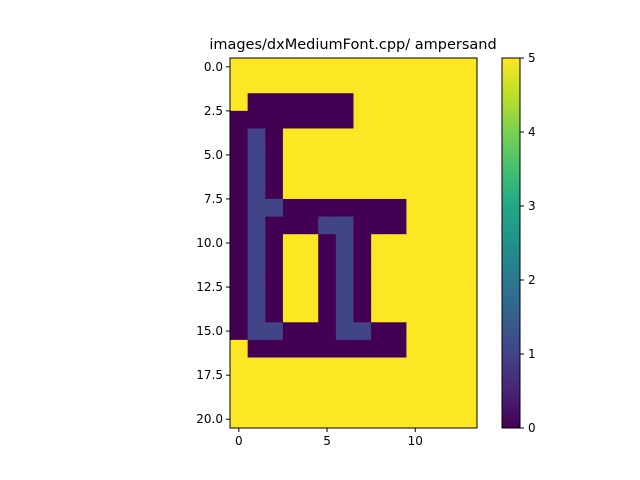  What do you see at coordinates (532, 280) in the screenshot?
I see `colorbar-tick-label: 2` at bounding box center [532, 280].